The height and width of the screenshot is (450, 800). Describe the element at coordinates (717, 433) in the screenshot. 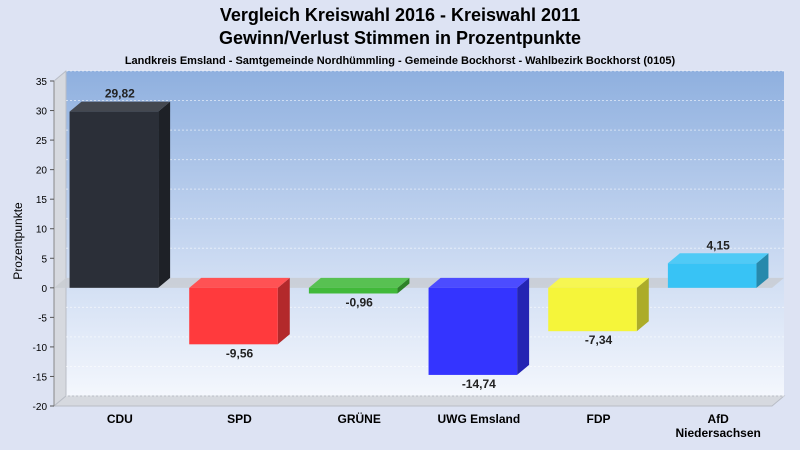

I see `x-tick-label: Niedersachsen` at that location.